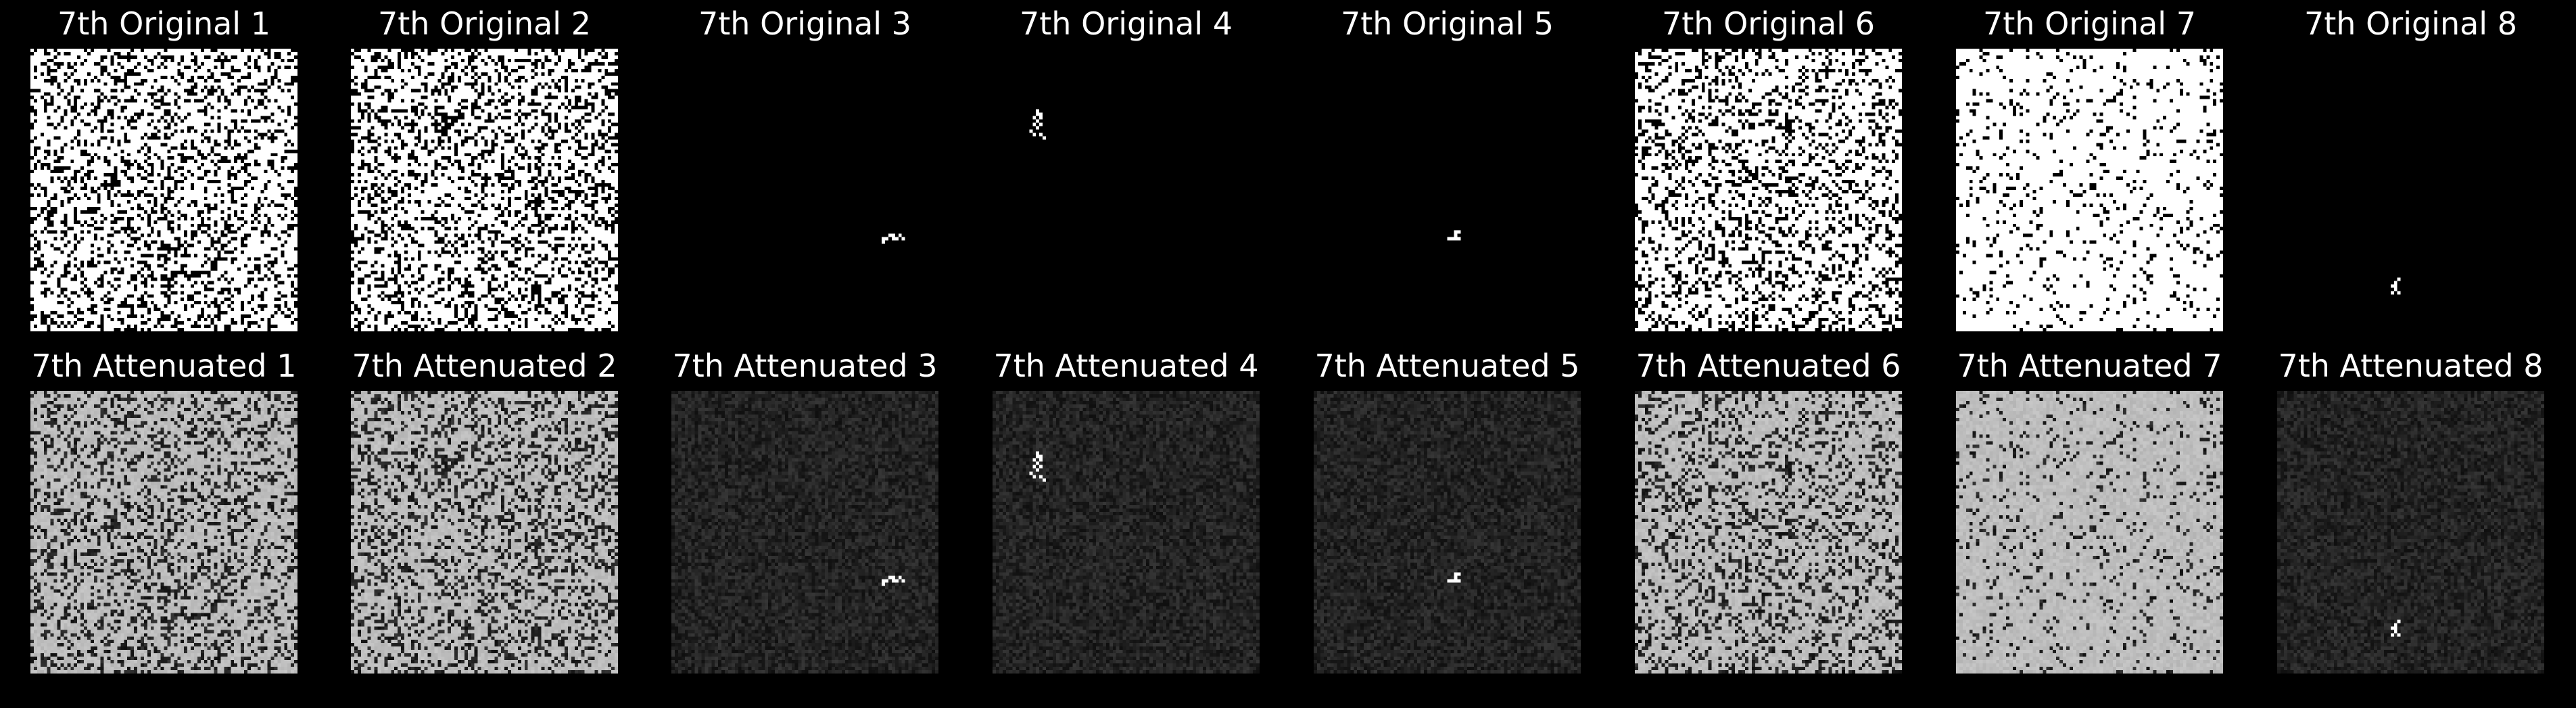  Describe the element at coordinates (1447, 23) in the screenshot. I see `panel-title: 7th Original 5` at that location.